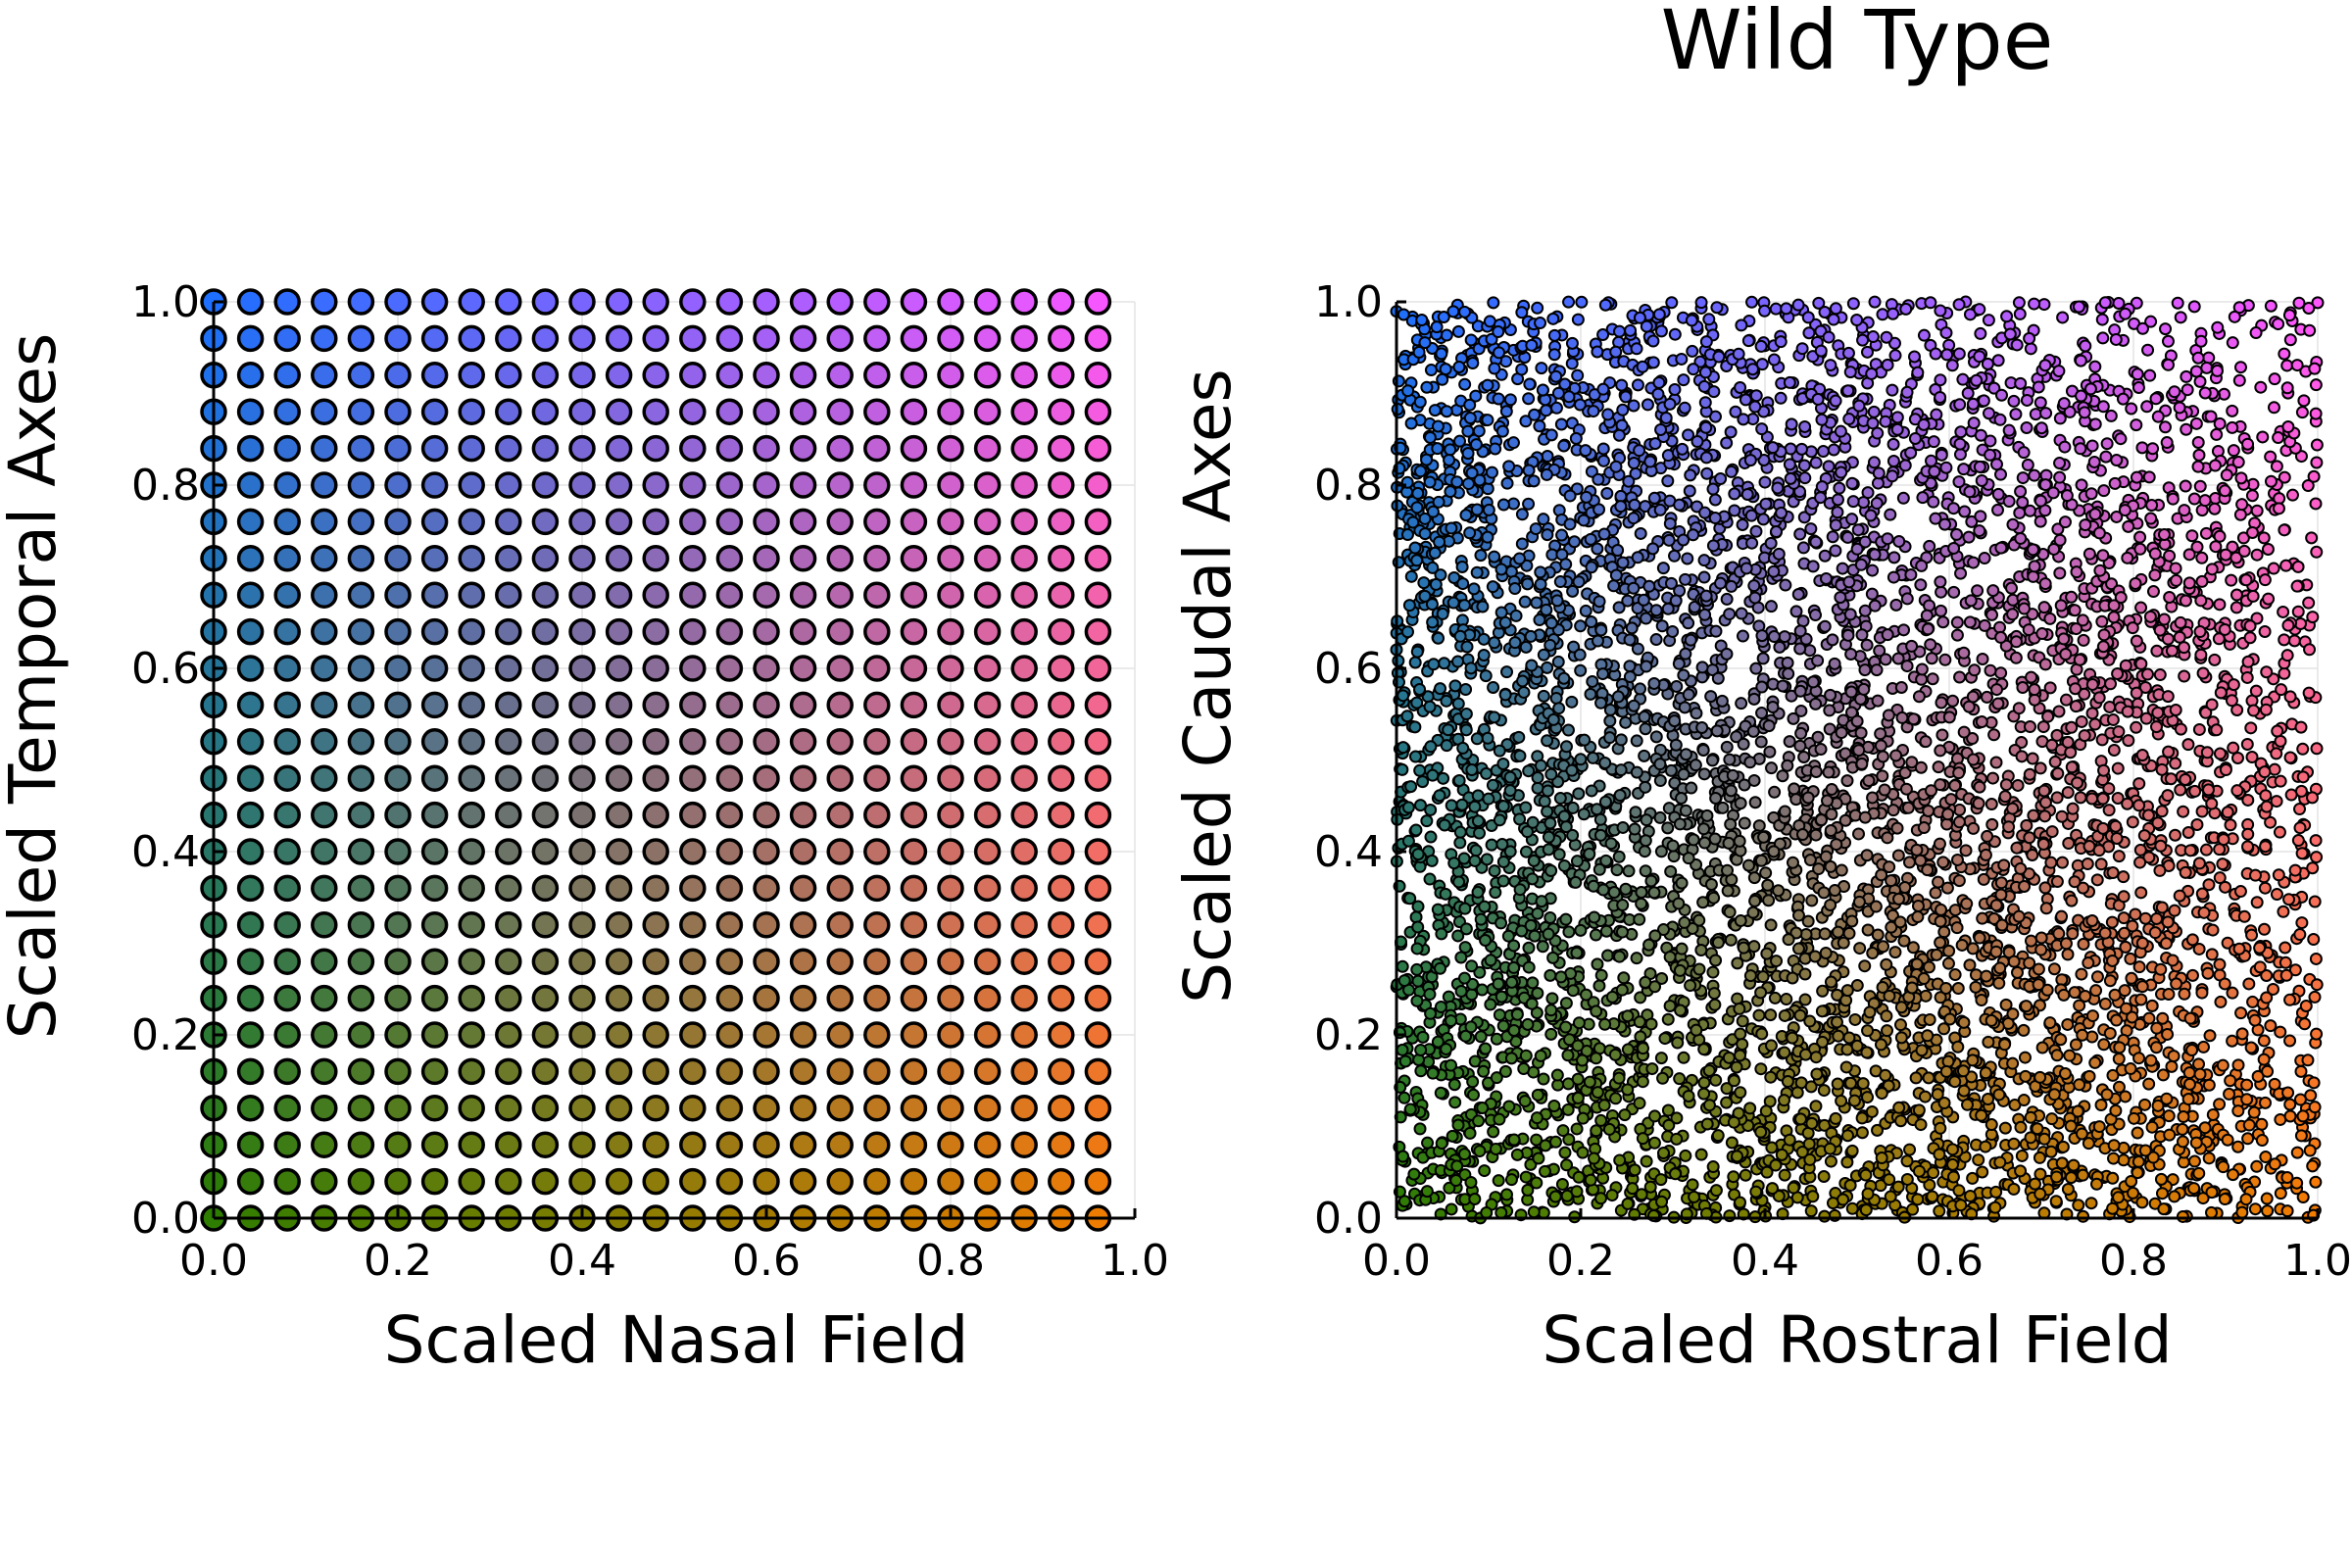  What do you see at coordinates (165, 852) in the screenshot?
I see `y-tick-label: 0.4` at bounding box center [165, 852].